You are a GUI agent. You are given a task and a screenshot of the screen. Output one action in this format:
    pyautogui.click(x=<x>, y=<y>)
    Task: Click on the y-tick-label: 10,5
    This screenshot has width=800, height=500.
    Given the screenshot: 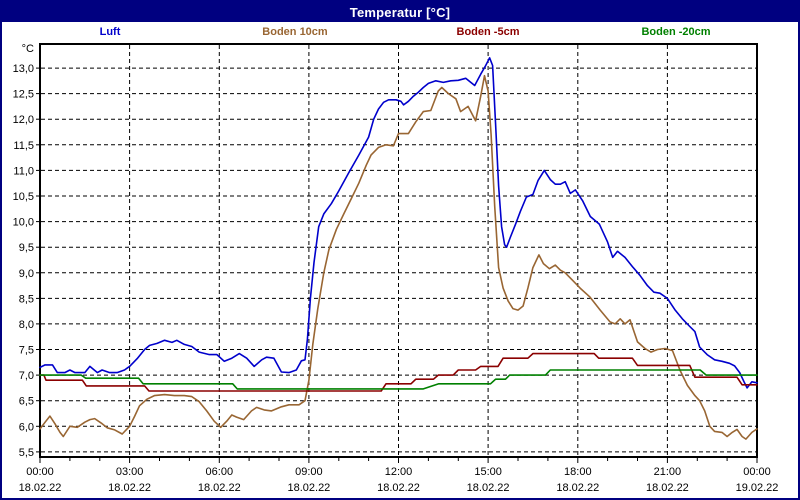 What is the action you would take?
    pyautogui.click(x=23, y=197)
    